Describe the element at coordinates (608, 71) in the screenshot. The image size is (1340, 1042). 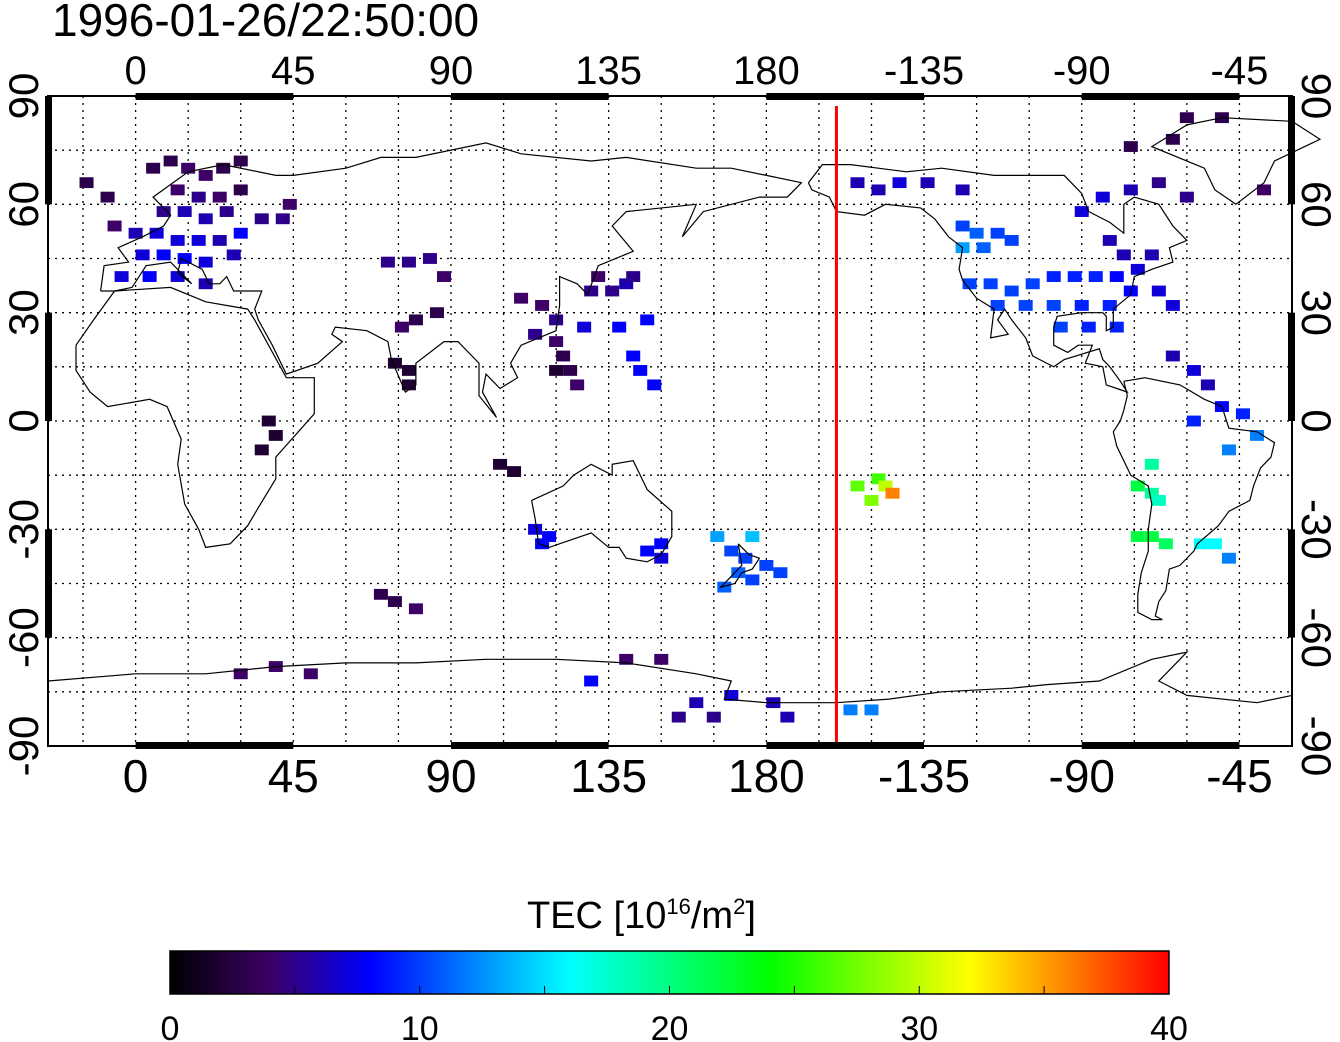
I see `top-lon-label: 135` at that location.